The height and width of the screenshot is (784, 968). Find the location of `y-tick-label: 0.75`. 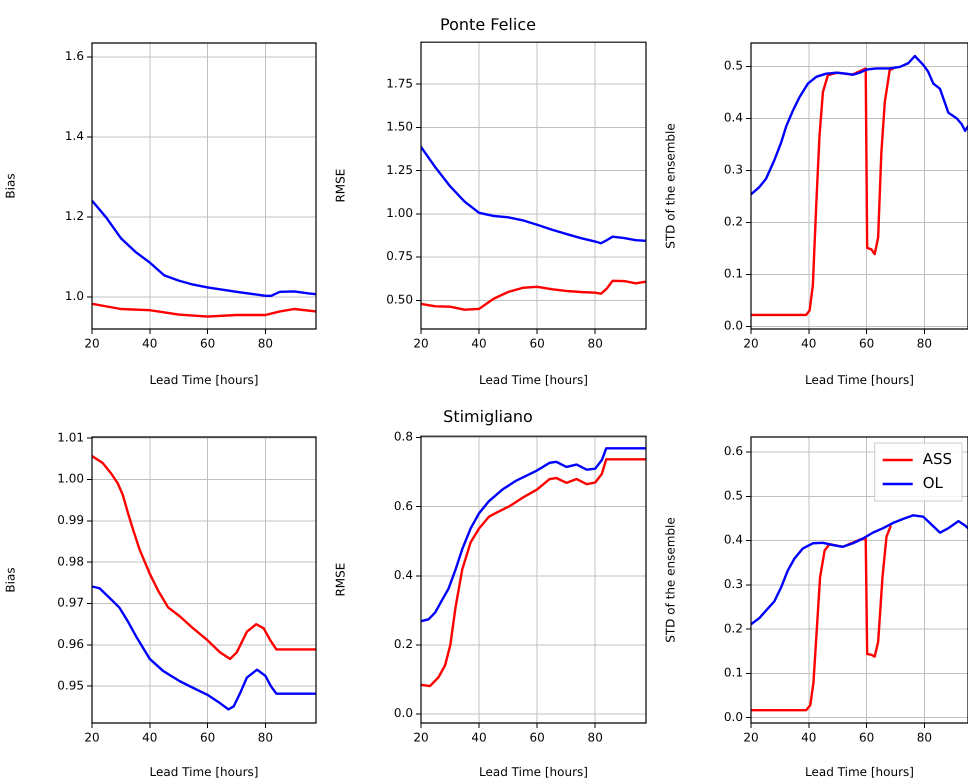

y-tick-label: 0.75 is located at coordinates (399, 256).